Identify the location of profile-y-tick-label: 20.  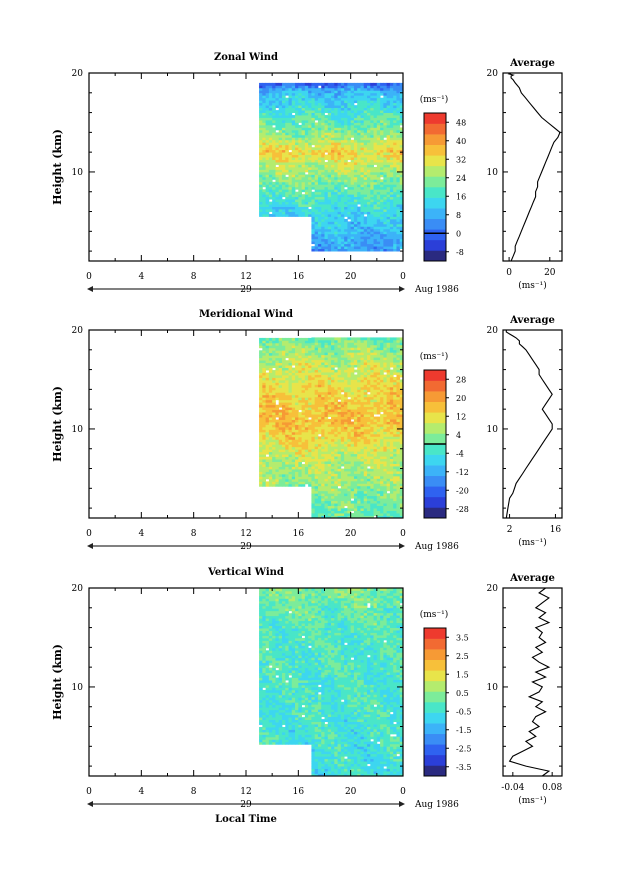
(493, 74).